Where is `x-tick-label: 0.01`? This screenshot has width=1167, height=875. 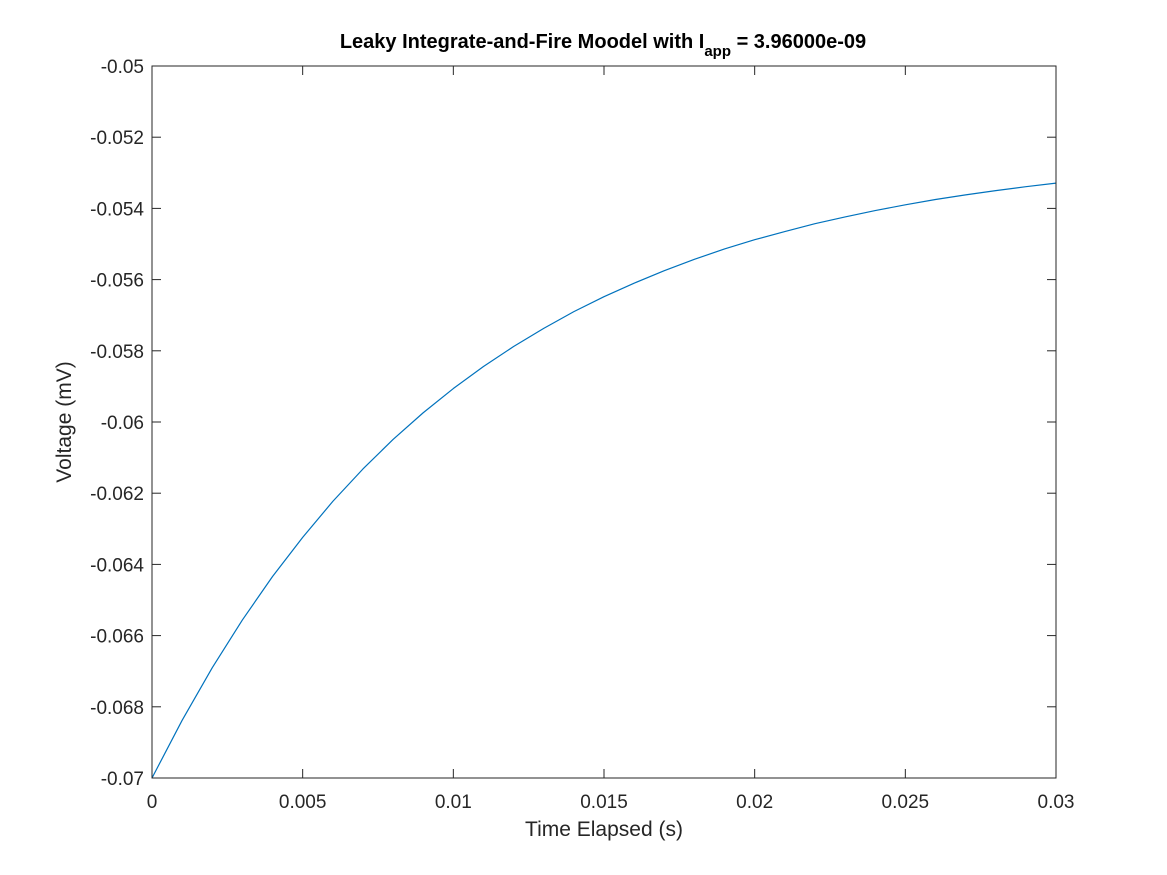 x-tick-label: 0.01 is located at coordinates (453, 802).